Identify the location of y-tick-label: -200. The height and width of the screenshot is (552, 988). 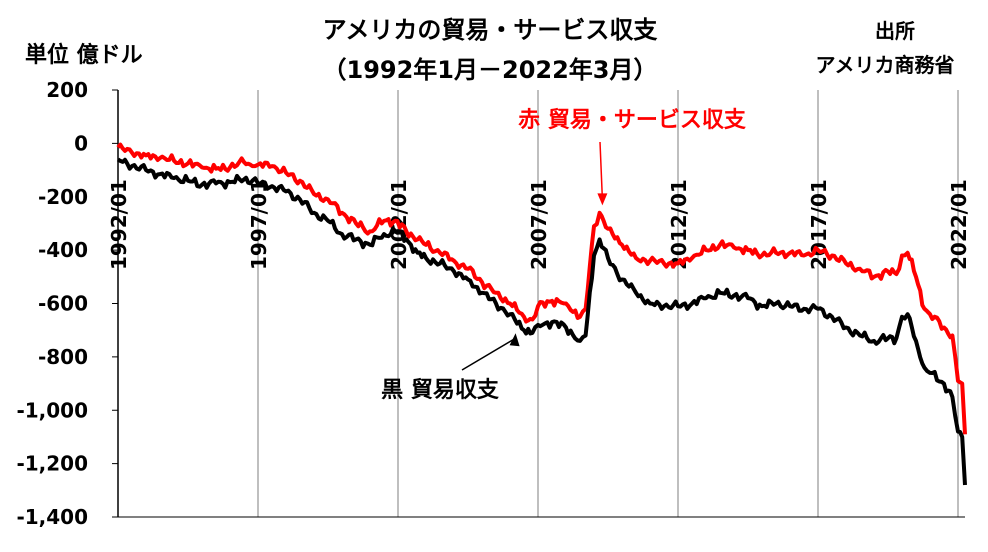
(63, 197).